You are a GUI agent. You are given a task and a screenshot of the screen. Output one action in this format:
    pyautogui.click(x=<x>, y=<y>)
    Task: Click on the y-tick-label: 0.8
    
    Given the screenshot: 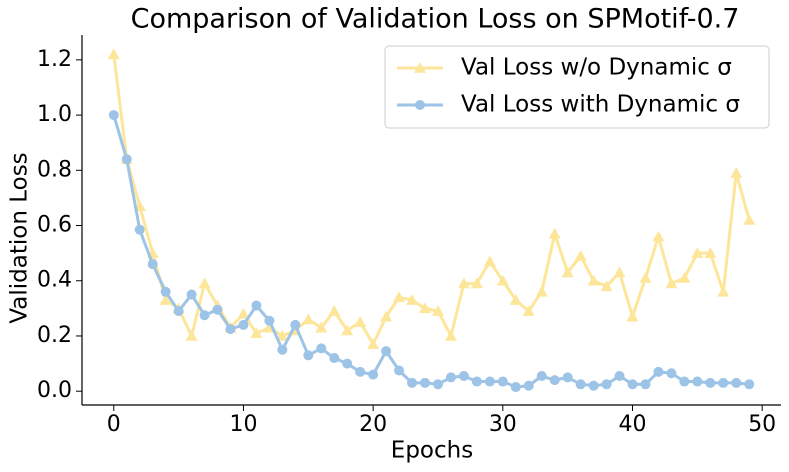 What is the action you would take?
    pyautogui.click(x=54, y=169)
    